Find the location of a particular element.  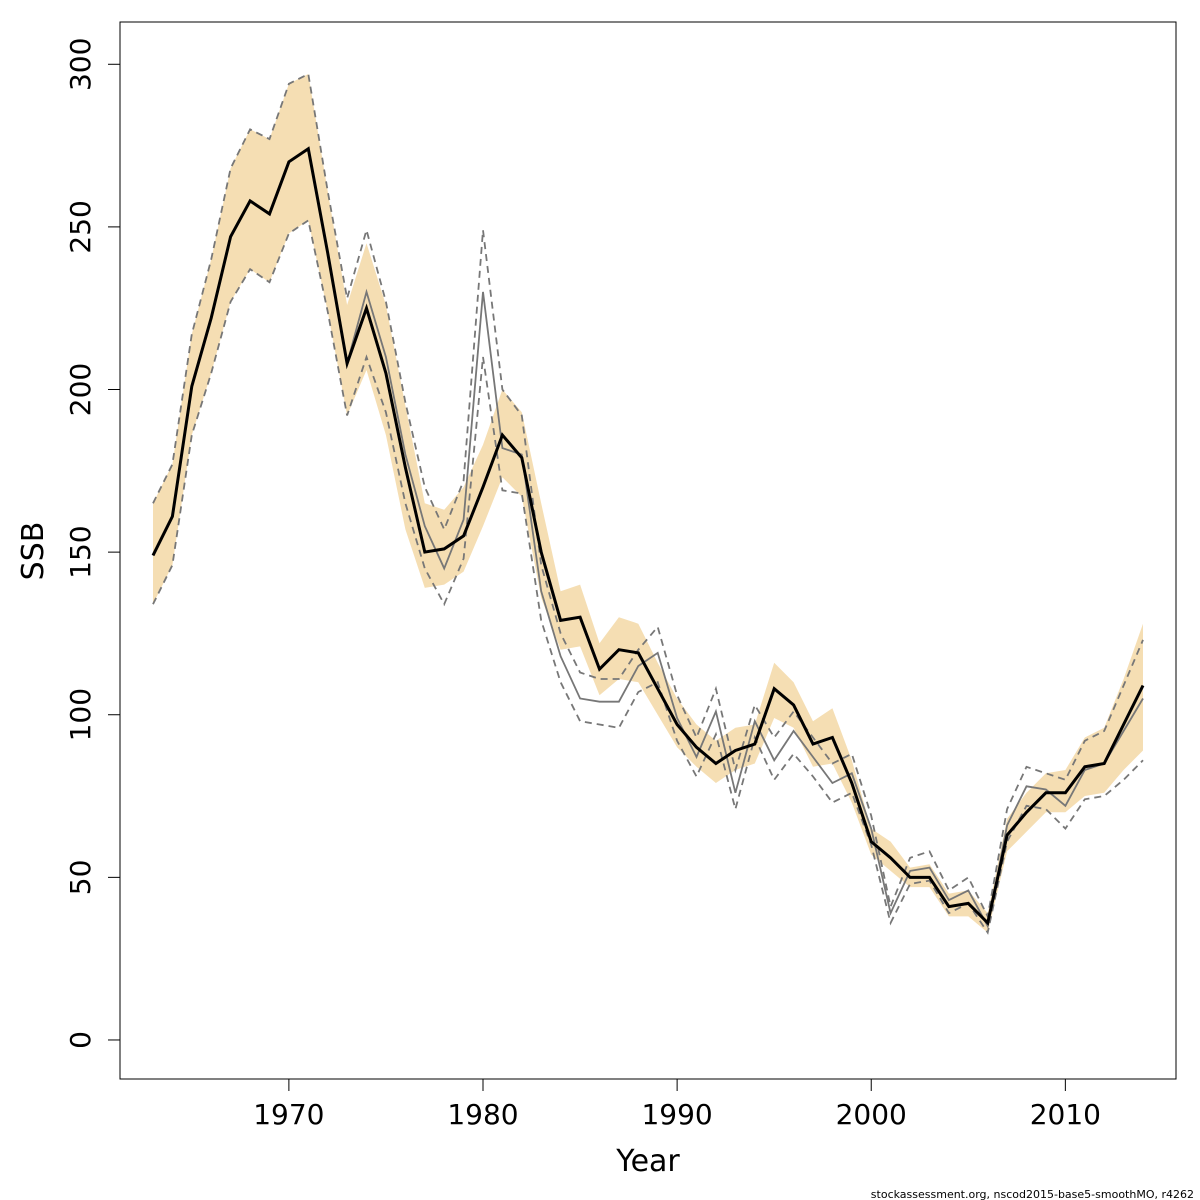

x-tick-label-2010: 2010 is located at coordinates (1065, 1114).